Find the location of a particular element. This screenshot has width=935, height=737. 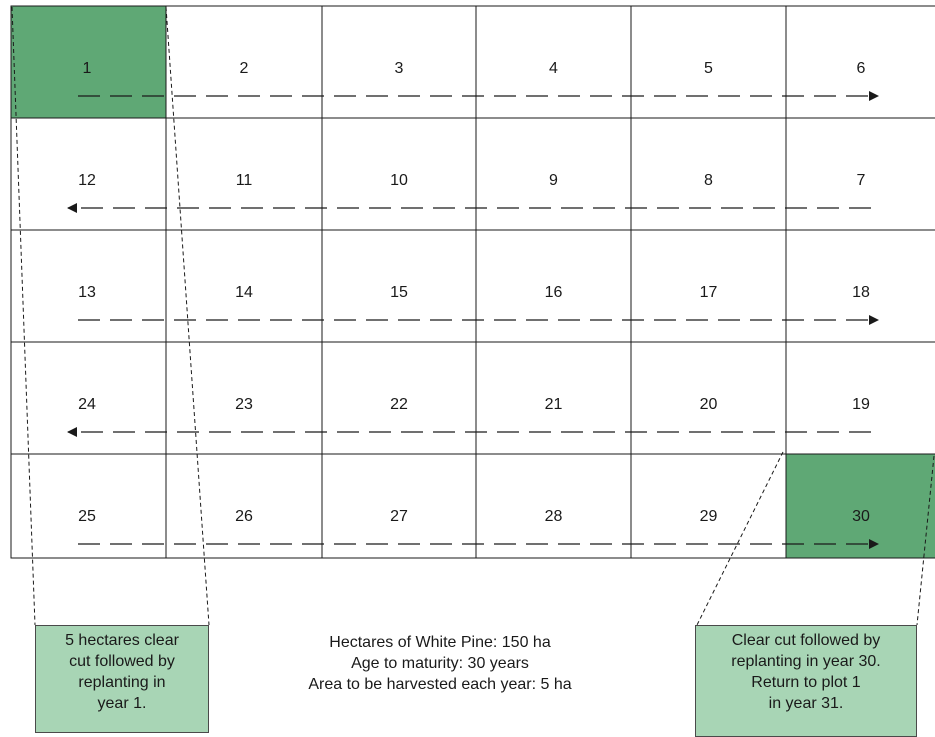

plot-label: 21 is located at coordinates (554, 404).